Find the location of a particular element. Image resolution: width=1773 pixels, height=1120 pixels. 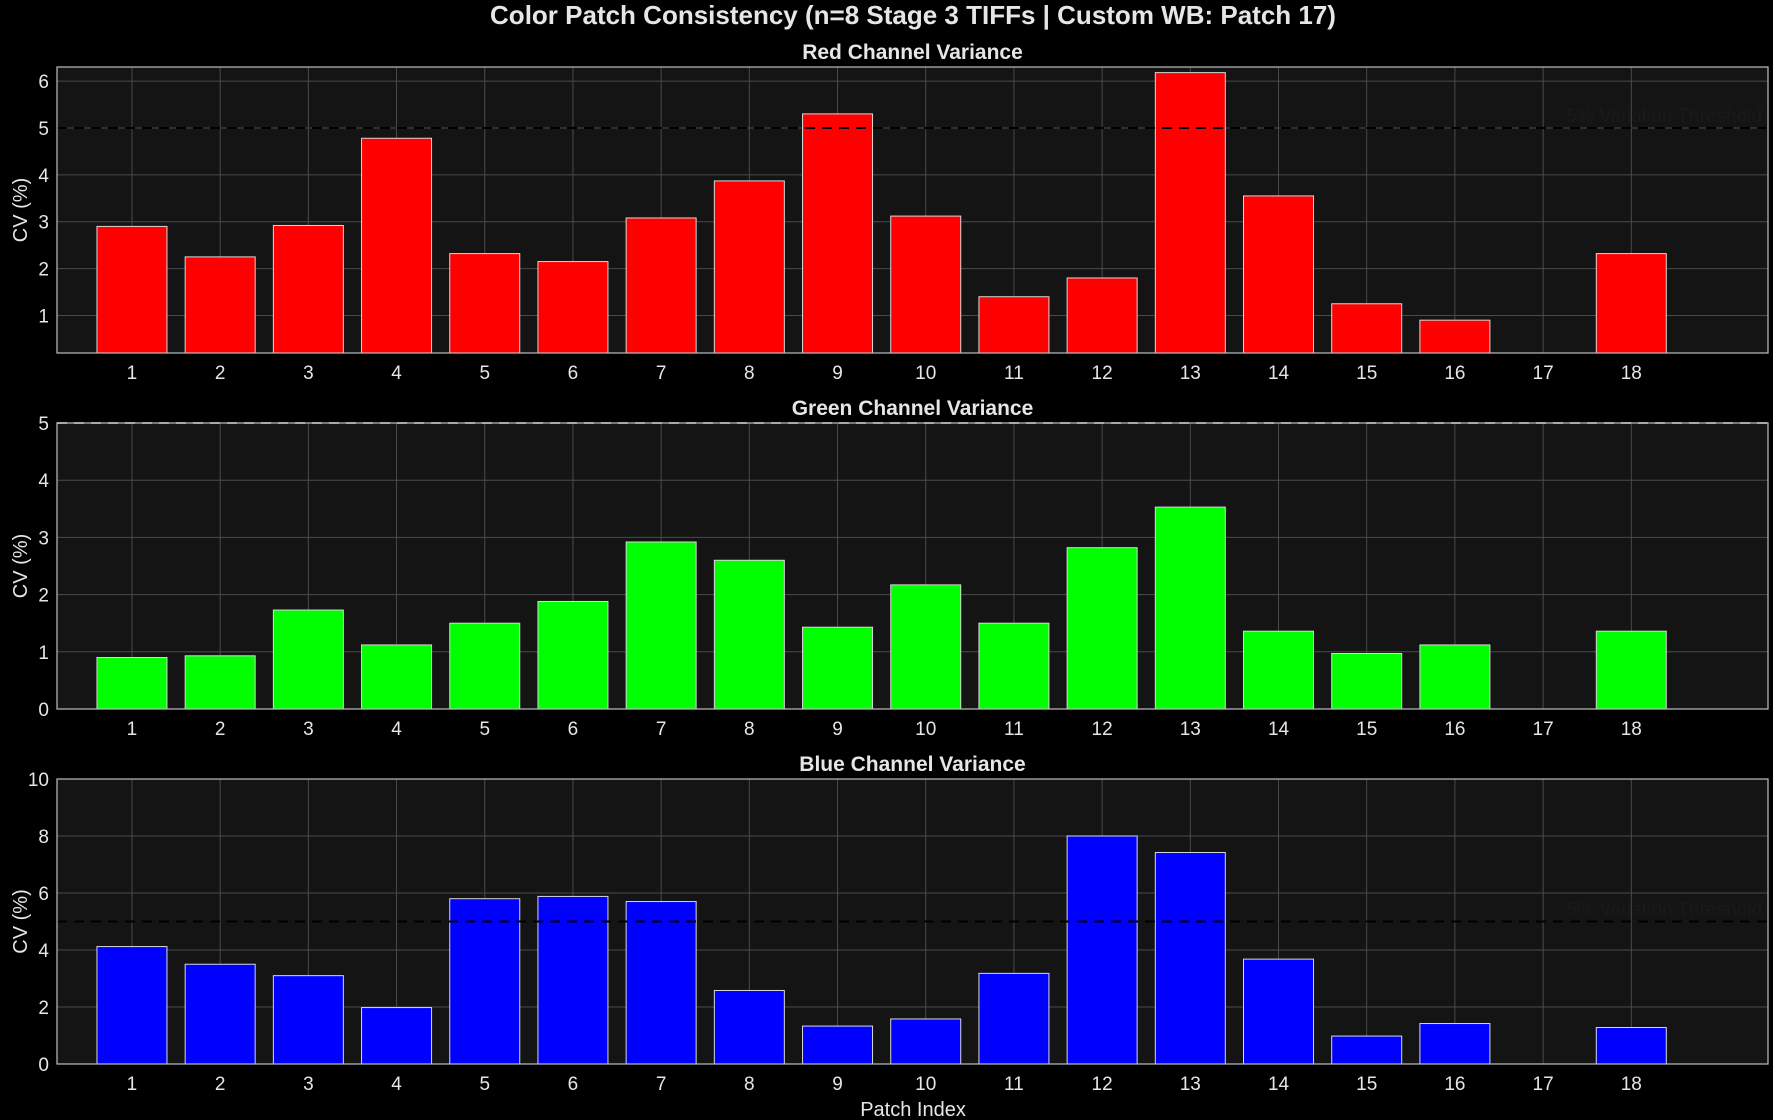

y-tick-label: 10 is located at coordinates (38, 780).